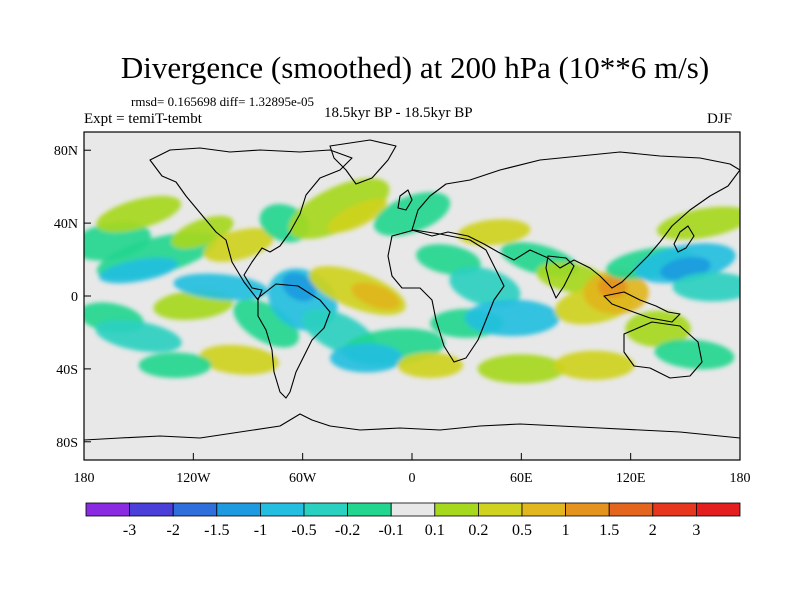  I want to click on colorbar-label: -0.5, so click(303, 530).